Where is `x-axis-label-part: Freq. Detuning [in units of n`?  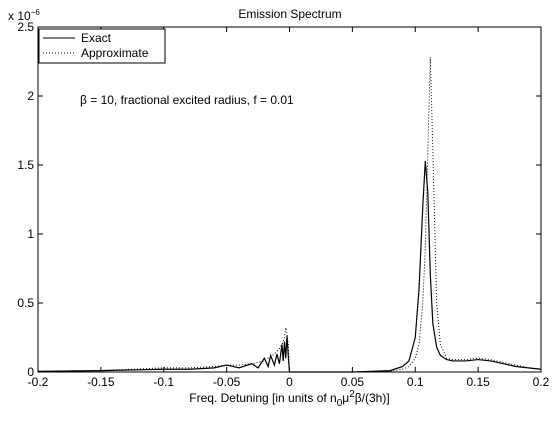
x-axis-label-part: Freq. Detuning [in units of n is located at coordinates (262, 398).